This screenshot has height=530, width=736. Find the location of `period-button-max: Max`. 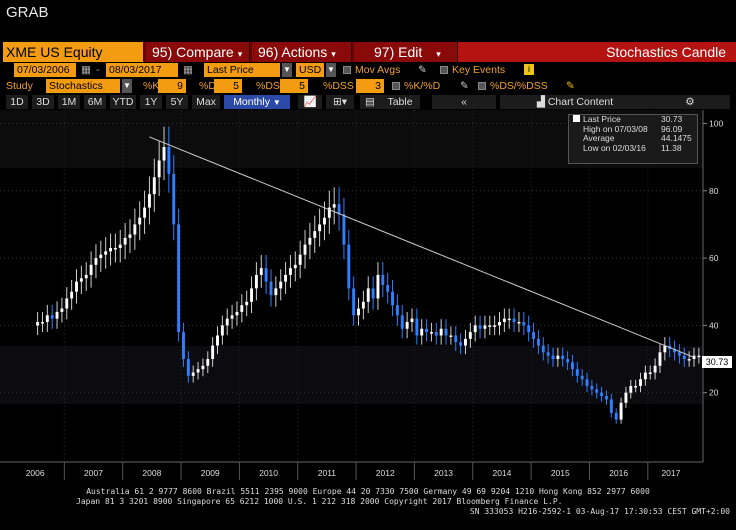

period-button-max: Max is located at coordinates (206, 102).